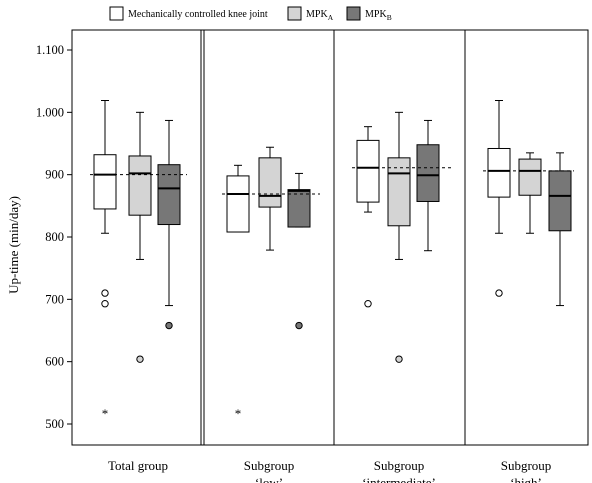  What do you see at coordinates (50, 112) in the screenshot?
I see `y-tick-label: 1.000` at bounding box center [50, 112].